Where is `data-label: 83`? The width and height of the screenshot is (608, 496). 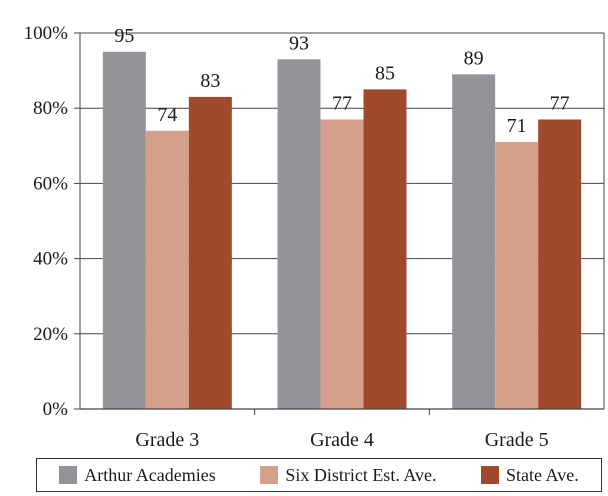 data-label: 83 is located at coordinates (210, 81).